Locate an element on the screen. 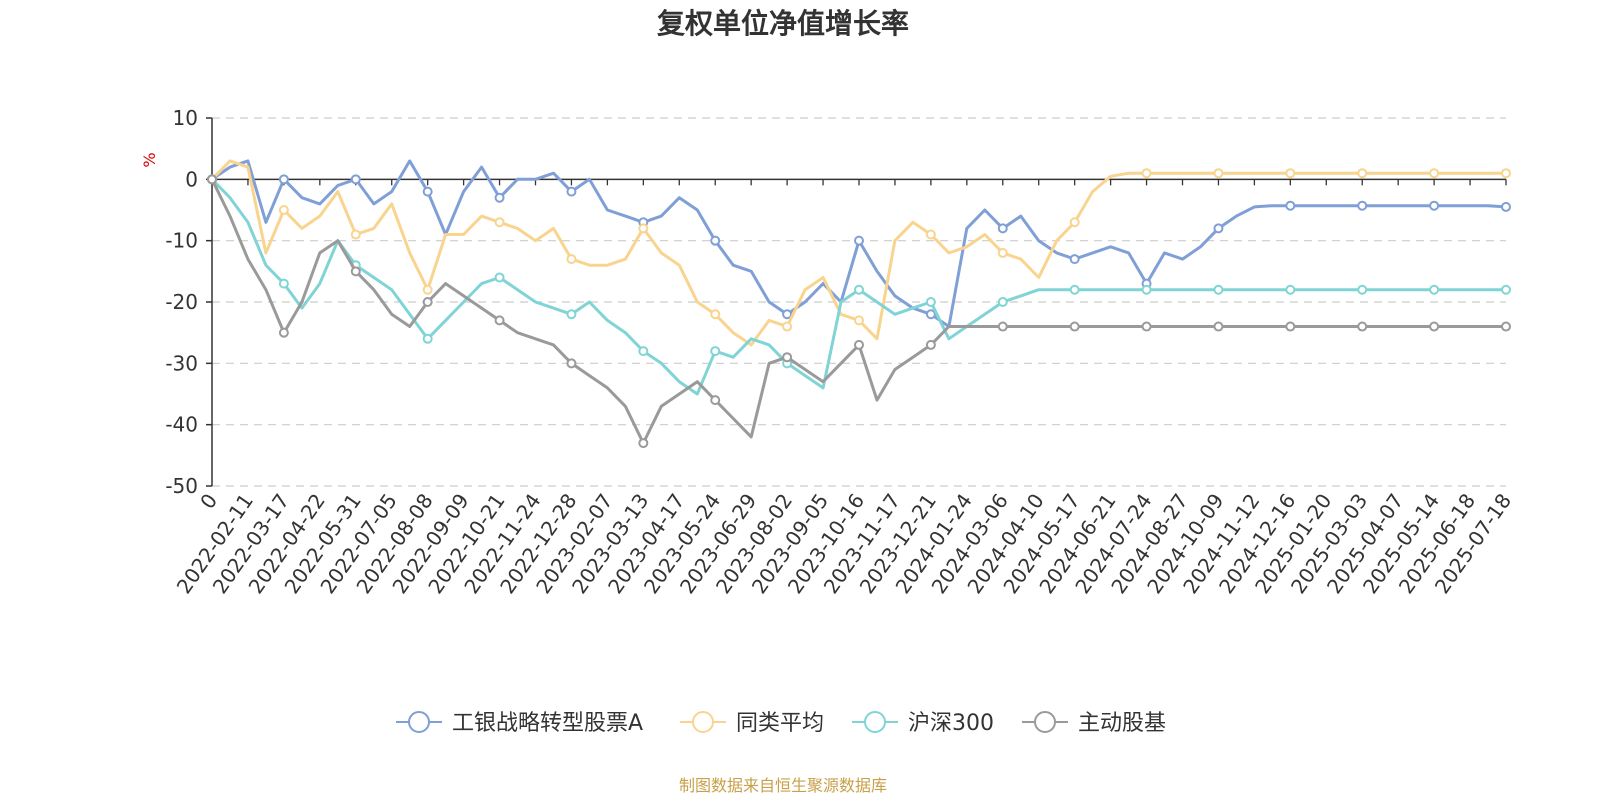 The width and height of the screenshot is (1600, 800). y-tick-label: -10 is located at coordinates (181, 241).